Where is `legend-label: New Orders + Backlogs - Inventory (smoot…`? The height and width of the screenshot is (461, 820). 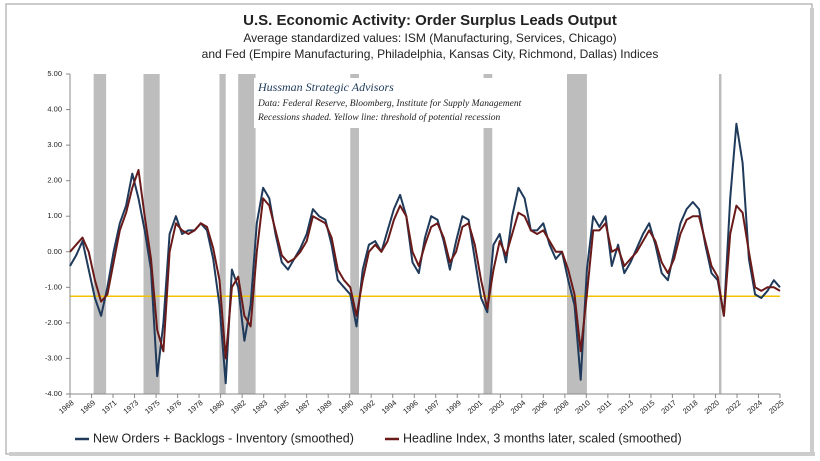
legend-label: New Orders + Backlogs - Inventory (smoot… is located at coordinates (223, 438).